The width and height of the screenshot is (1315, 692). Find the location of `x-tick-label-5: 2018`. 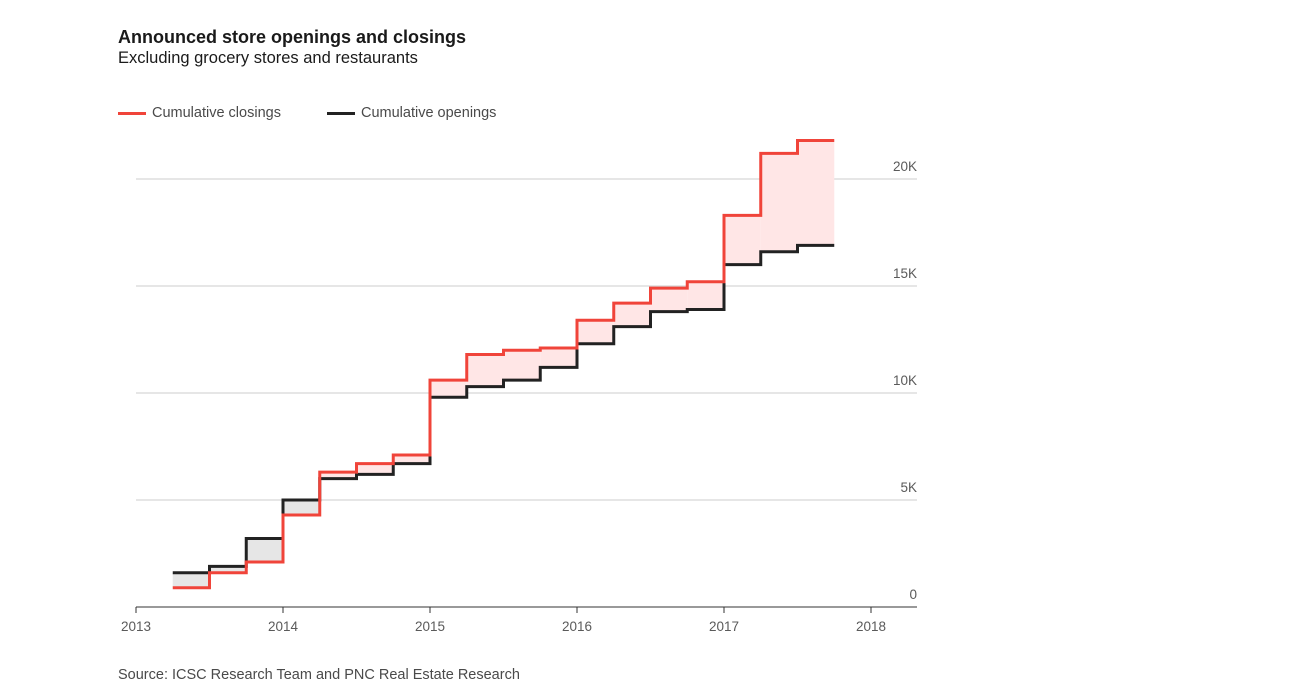

x-tick-label-5: 2018 is located at coordinates (871, 626).